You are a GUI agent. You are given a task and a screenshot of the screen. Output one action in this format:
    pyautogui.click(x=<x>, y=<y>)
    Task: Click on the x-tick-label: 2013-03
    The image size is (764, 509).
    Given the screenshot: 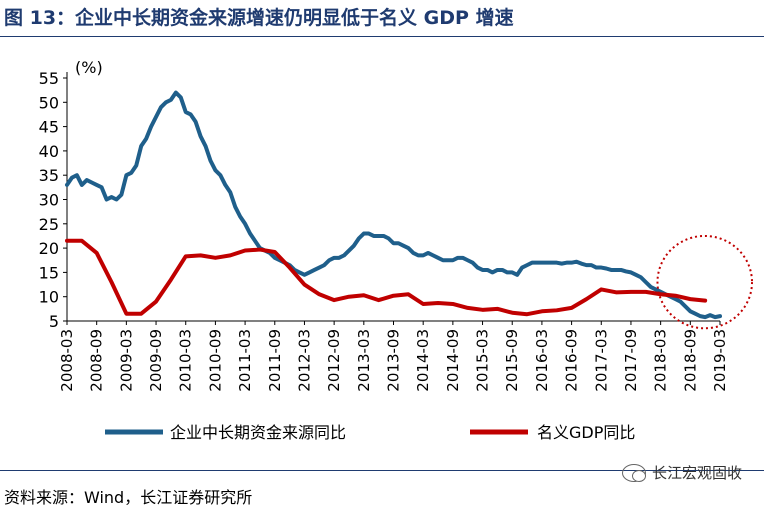 What is the action you would take?
    pyautogui.click(x=364, y=360)
    